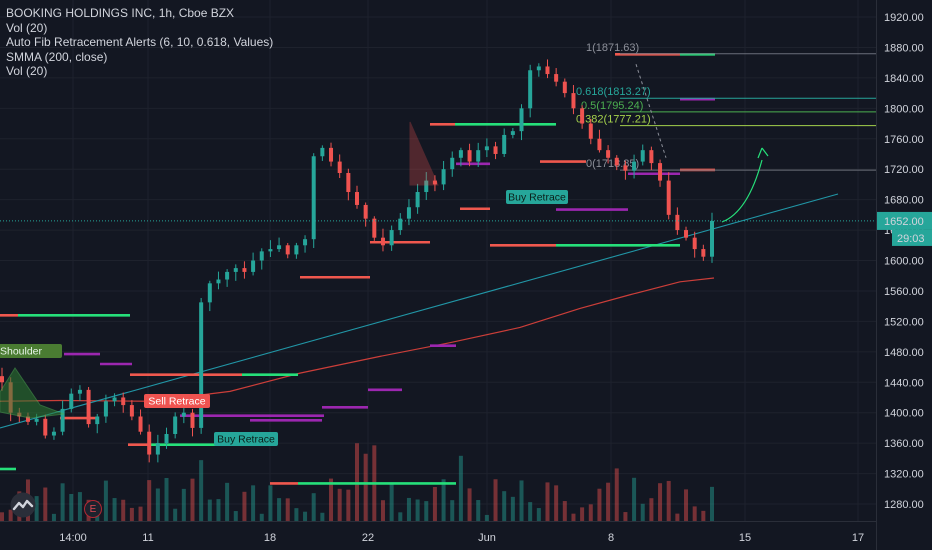 This screenshot has width=932, height=550. What do you see at coordinates (904, 383) in the screenshot?
I see `price-tick-label: 1440.00` at bounding box center [904, 383].